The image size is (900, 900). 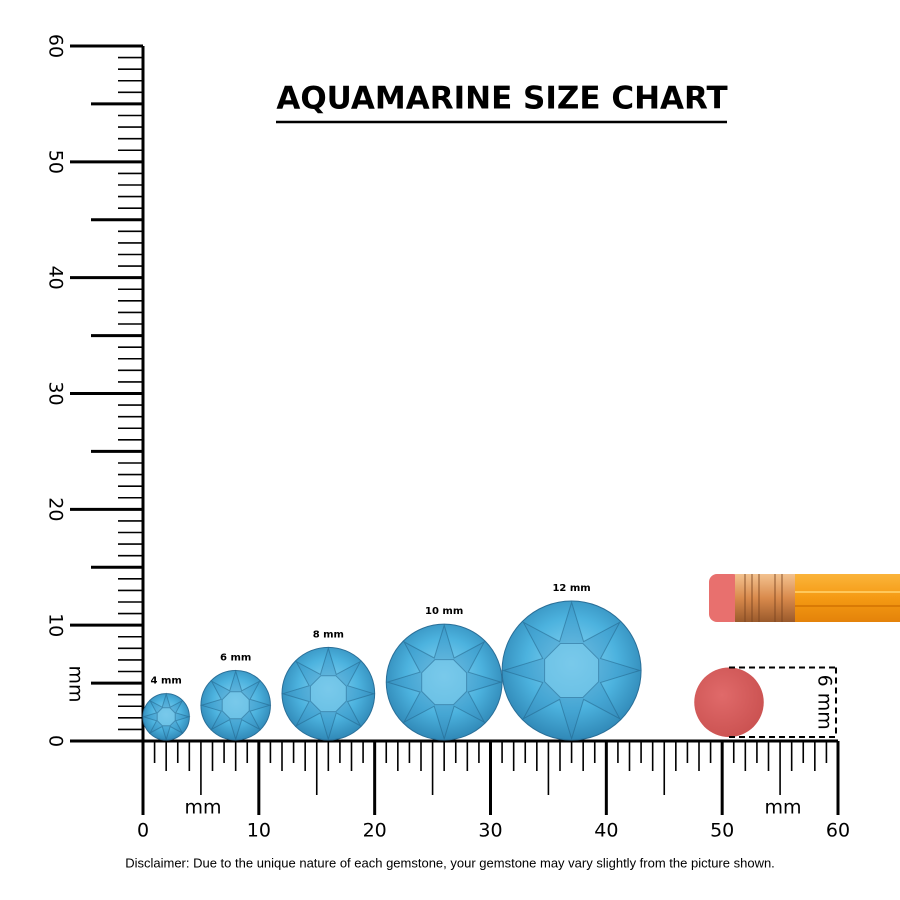 I want to click on y-unit-label: mm, so click(x=76, y=683).